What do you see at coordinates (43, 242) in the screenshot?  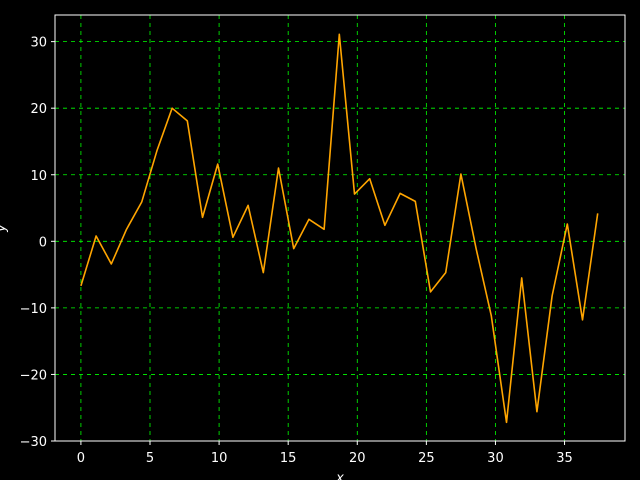 I see `y-tick-label: 0` at bounding box center [43, 242].